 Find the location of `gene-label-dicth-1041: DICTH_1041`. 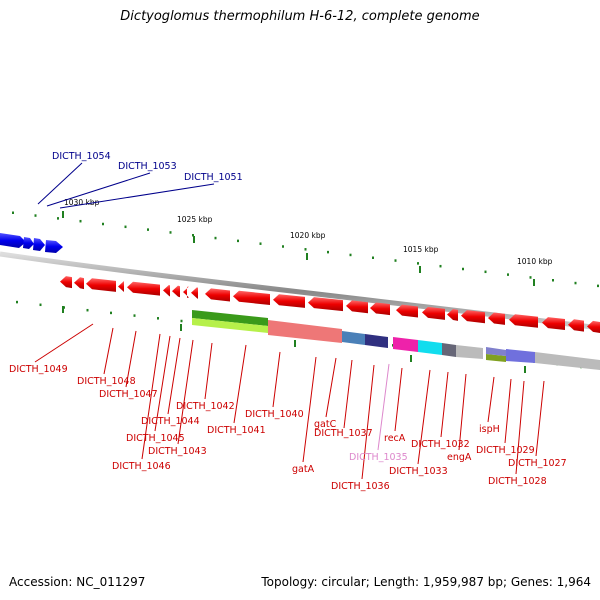

gene-label-dicth-1041: DICTH_1041 is located at coordinates (236, 430).